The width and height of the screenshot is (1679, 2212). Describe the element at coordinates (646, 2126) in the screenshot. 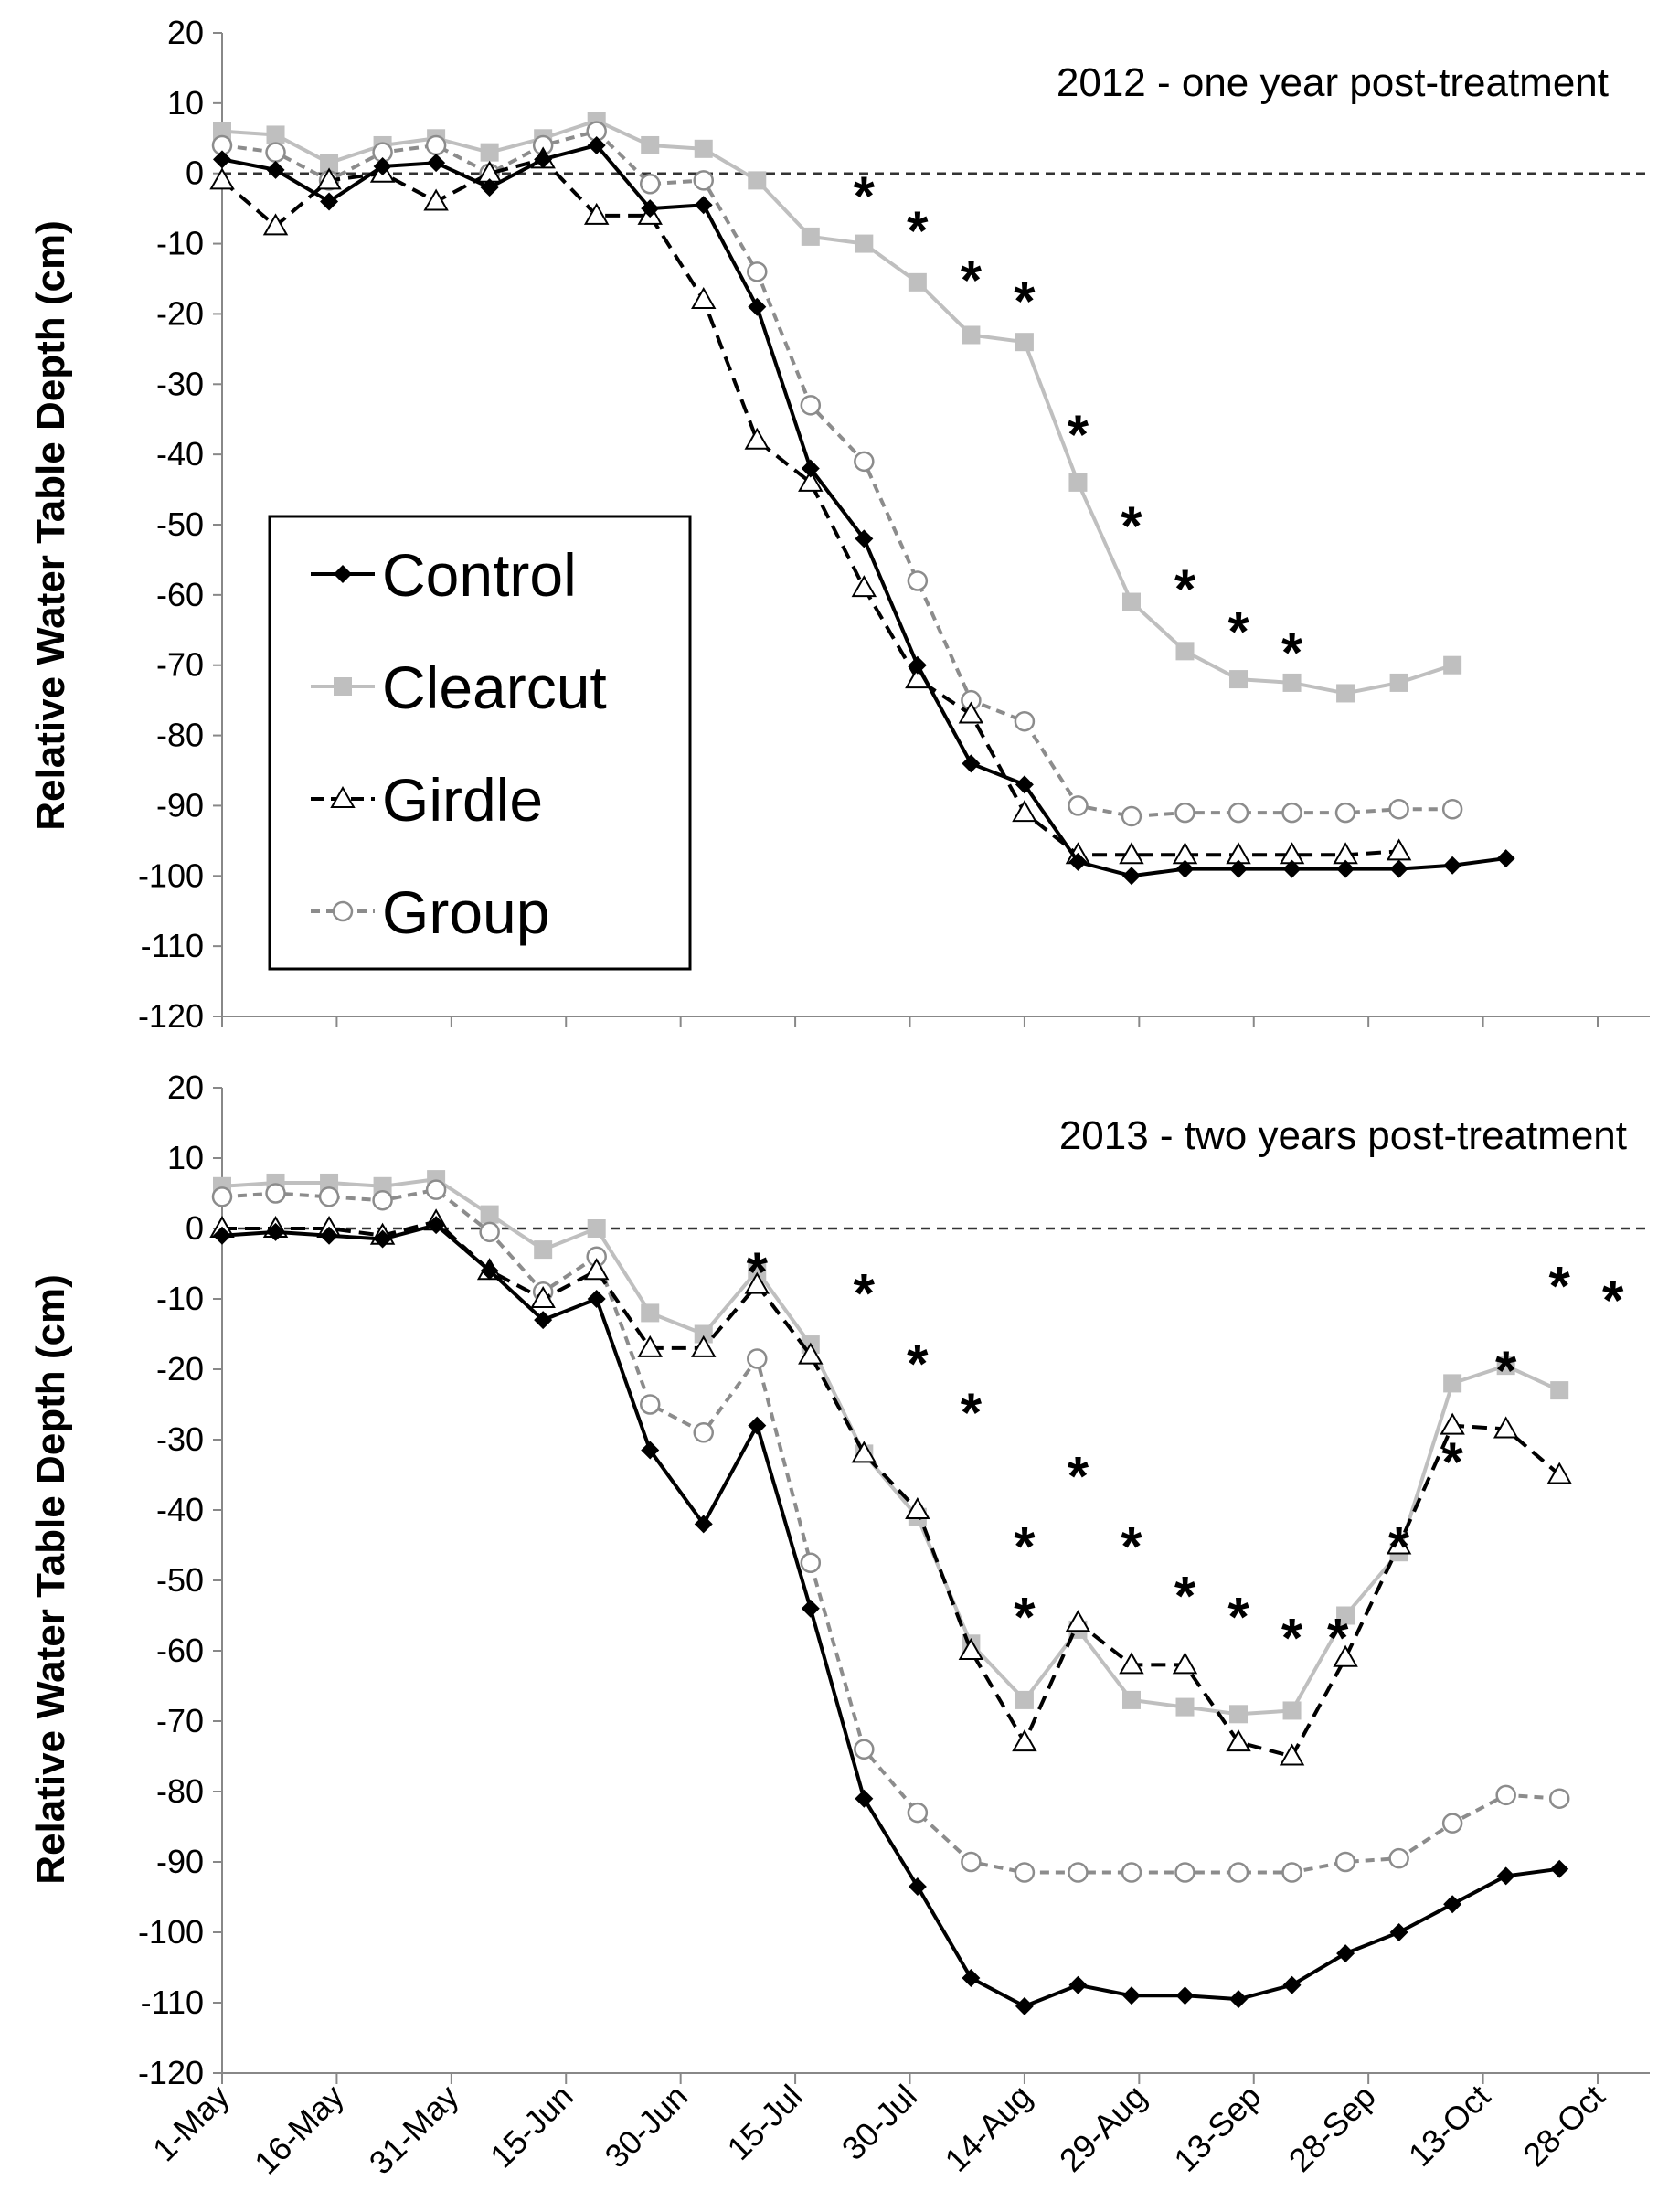

I see `x-tick-label: 30-Jun` at that location.